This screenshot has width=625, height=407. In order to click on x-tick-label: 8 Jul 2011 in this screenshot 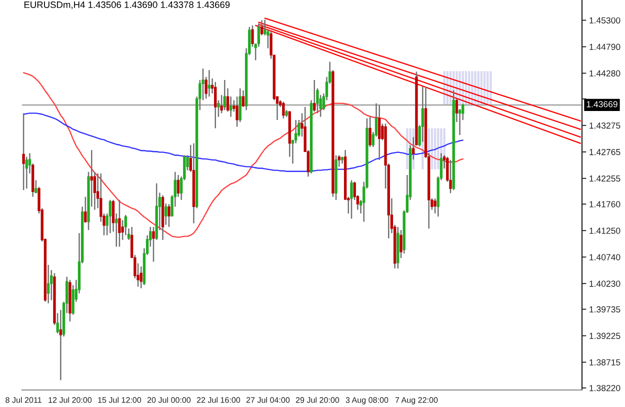, I will do `click(24, 399)`.